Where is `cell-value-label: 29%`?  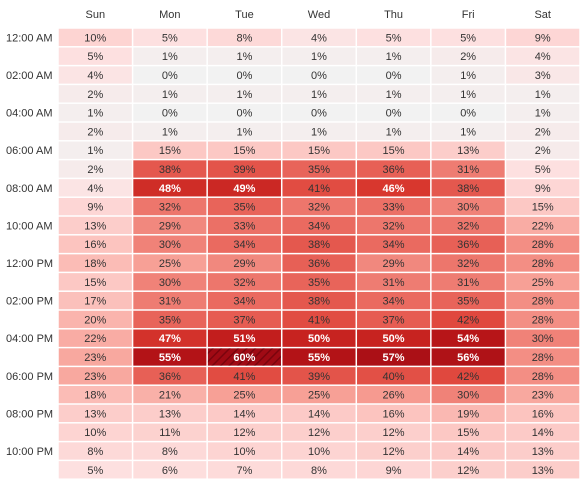 cell-value-label: 29% is located at coordinates (170, 226).